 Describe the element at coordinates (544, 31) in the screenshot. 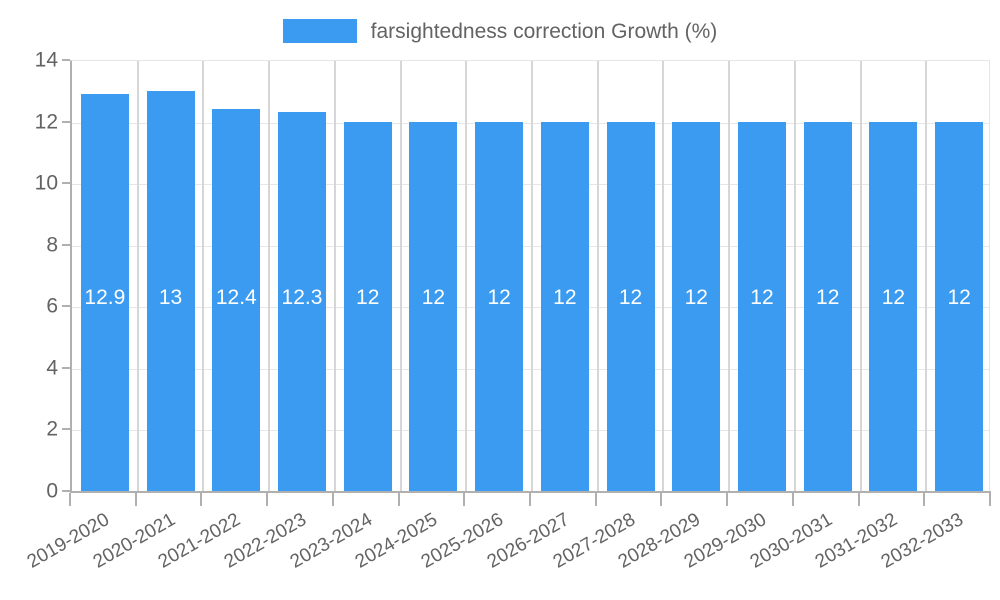

I see `legend-label: farsightedness correction Growth (%)` at that location.